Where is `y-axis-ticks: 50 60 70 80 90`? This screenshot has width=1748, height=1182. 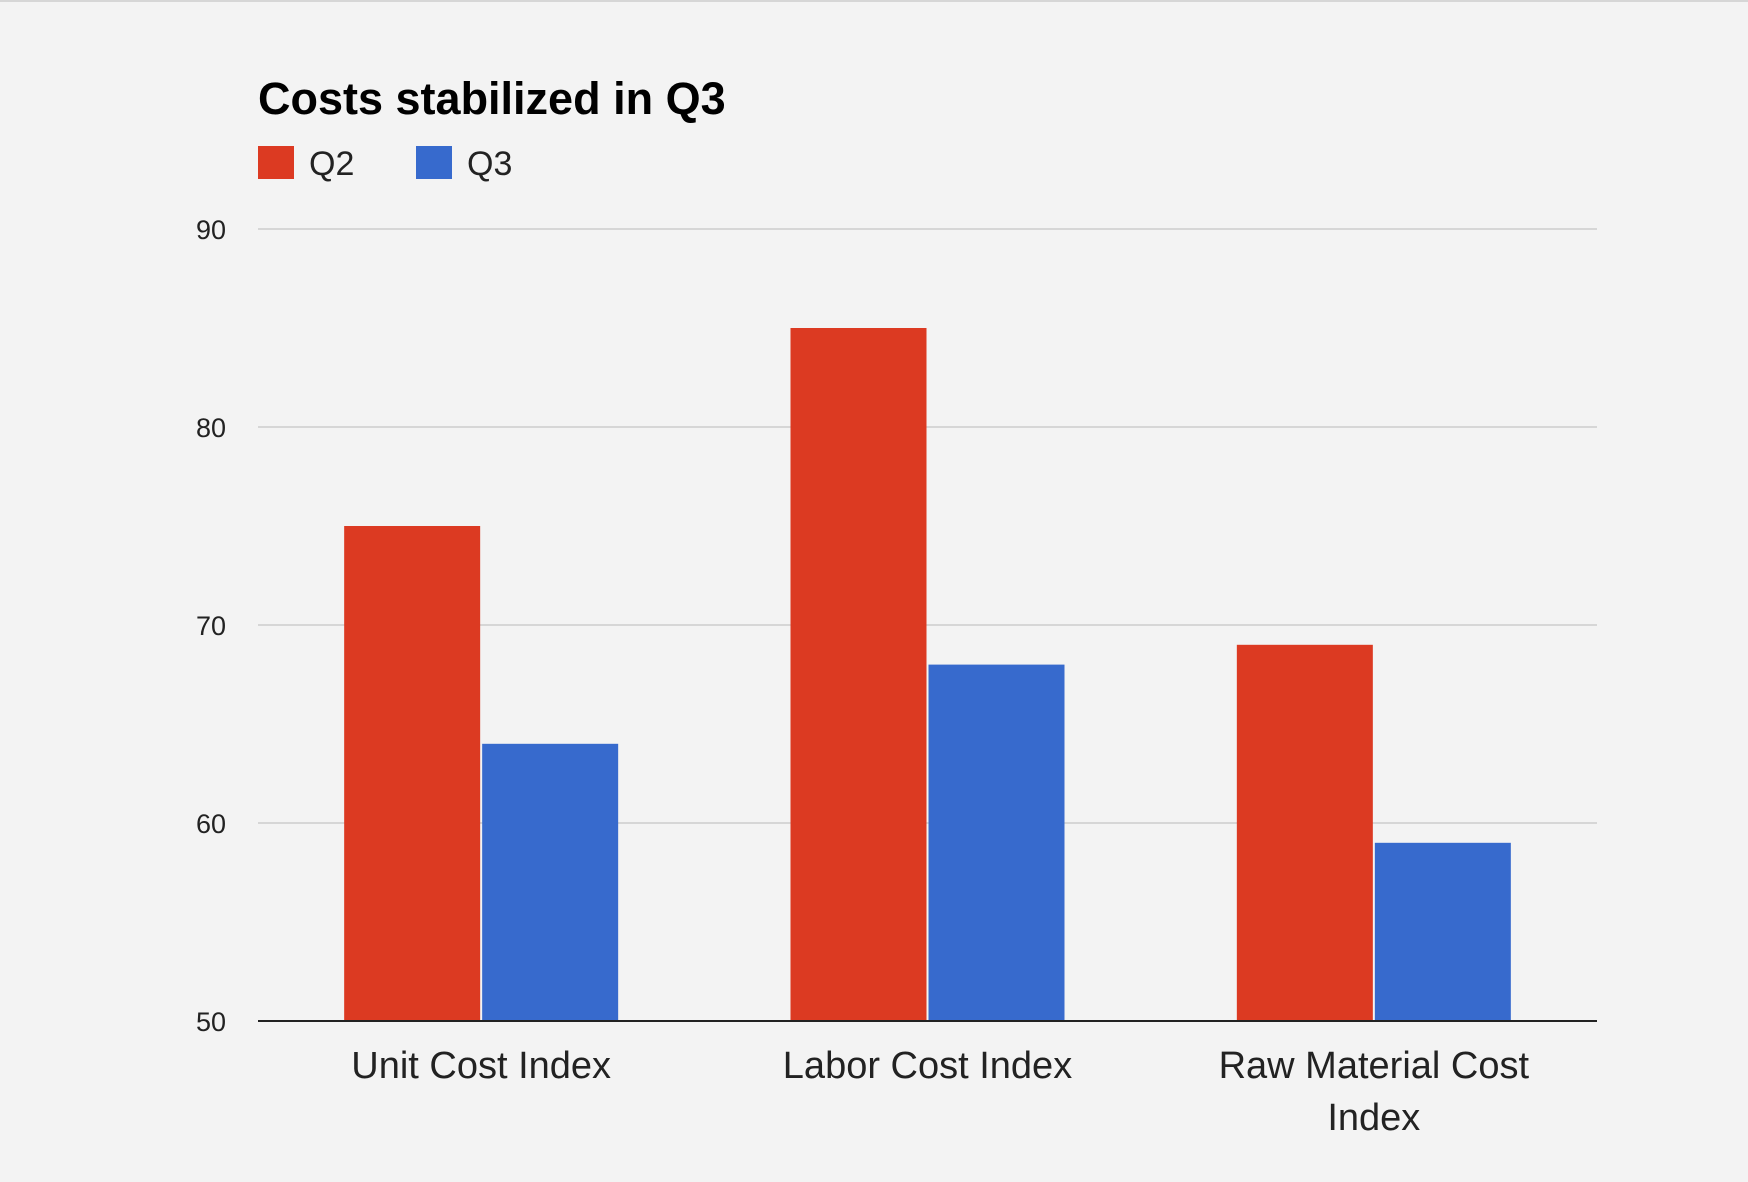
y-axis-ticks: 50 60 70 80 90 is located at coordinates (211, 626).